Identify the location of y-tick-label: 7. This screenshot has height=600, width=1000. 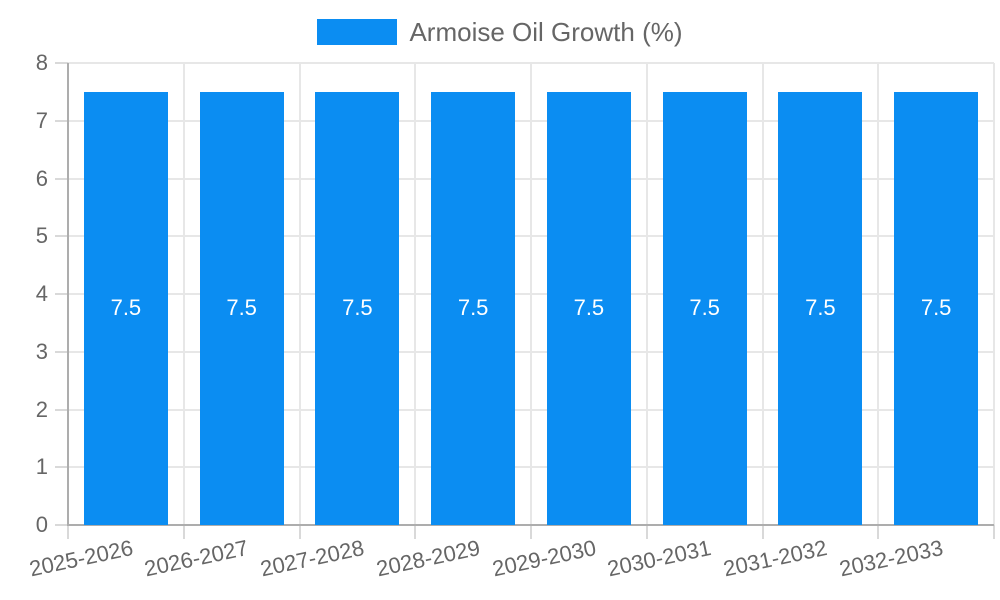
(41, 120).